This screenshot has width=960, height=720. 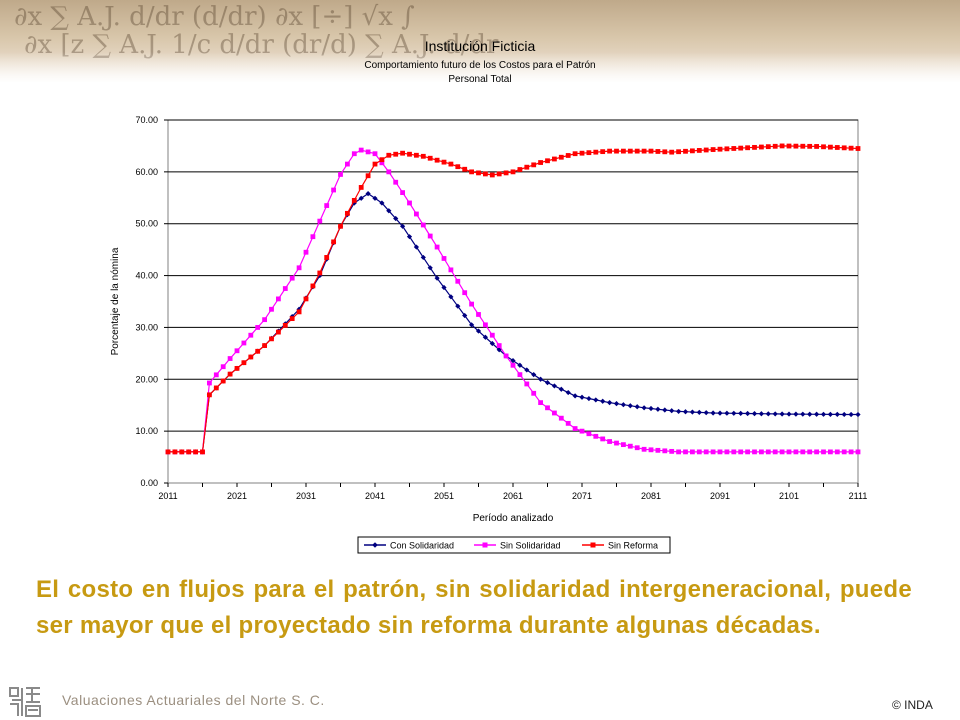 I want to click on x-tick-label: 2041, so click(x=375, y=496).